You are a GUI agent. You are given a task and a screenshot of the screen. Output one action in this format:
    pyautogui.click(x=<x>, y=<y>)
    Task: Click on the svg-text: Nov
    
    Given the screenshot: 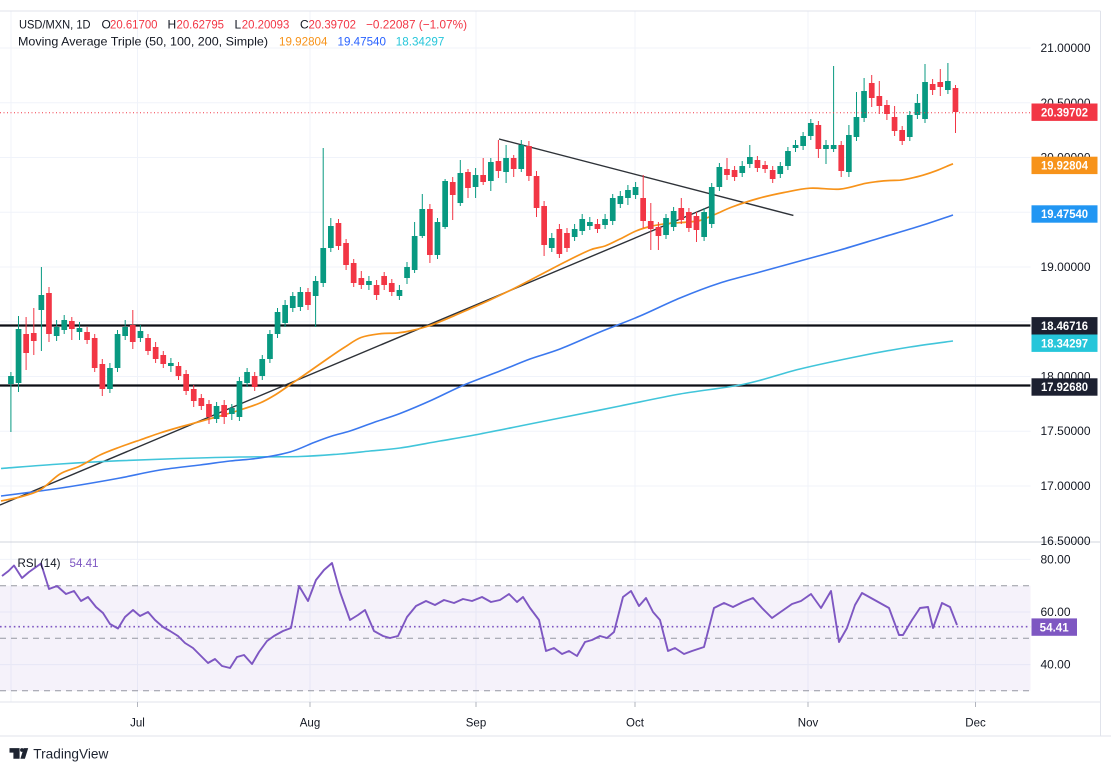 What is the action you would take?
    pyautogui.click(x=808, y=724)
    